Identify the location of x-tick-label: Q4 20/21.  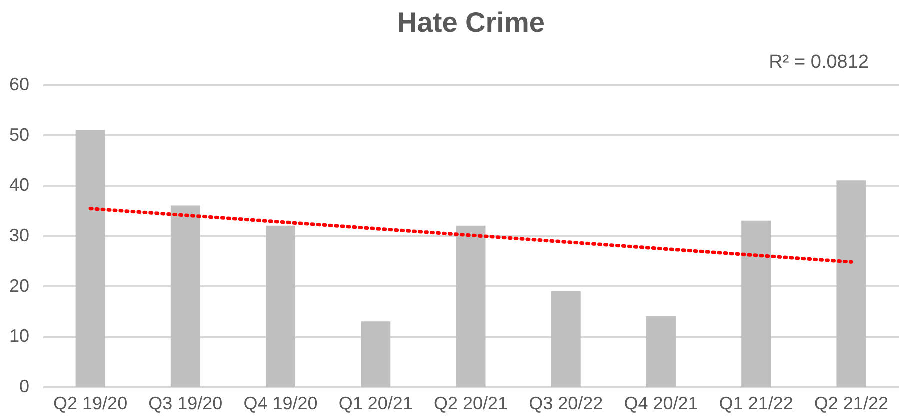
(661, 404).